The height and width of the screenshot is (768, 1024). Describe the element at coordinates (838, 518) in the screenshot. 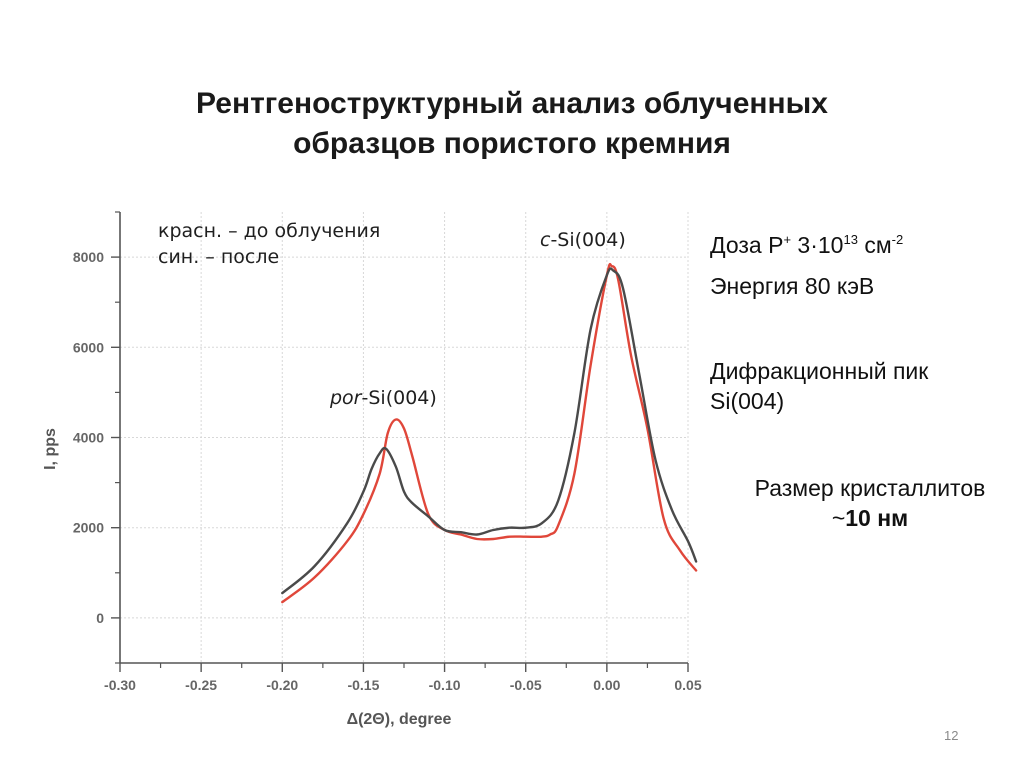

I see `crystal-tilde: ~` at that location.